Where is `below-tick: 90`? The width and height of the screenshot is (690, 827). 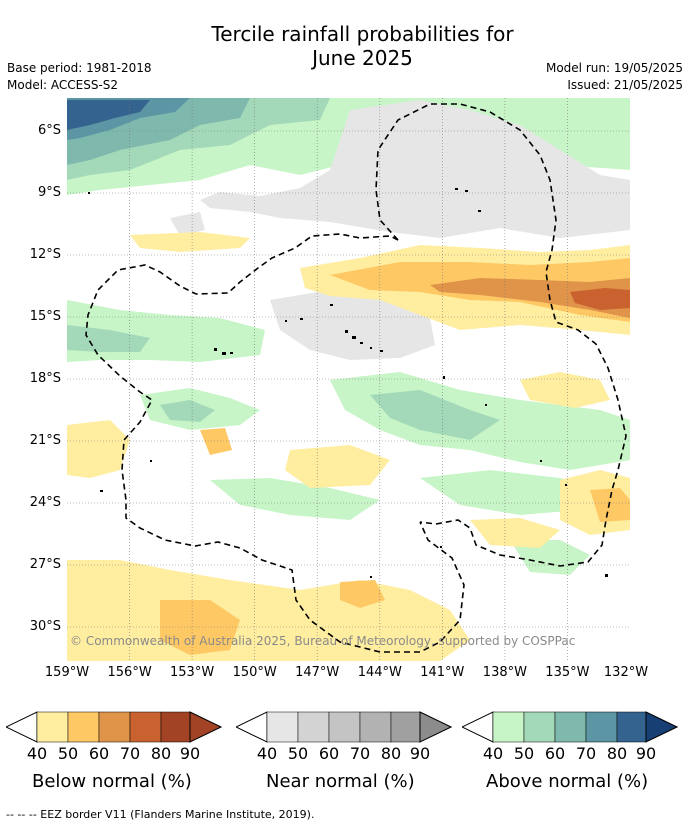 below-tick: 90 is located at coordinates (190, 753).